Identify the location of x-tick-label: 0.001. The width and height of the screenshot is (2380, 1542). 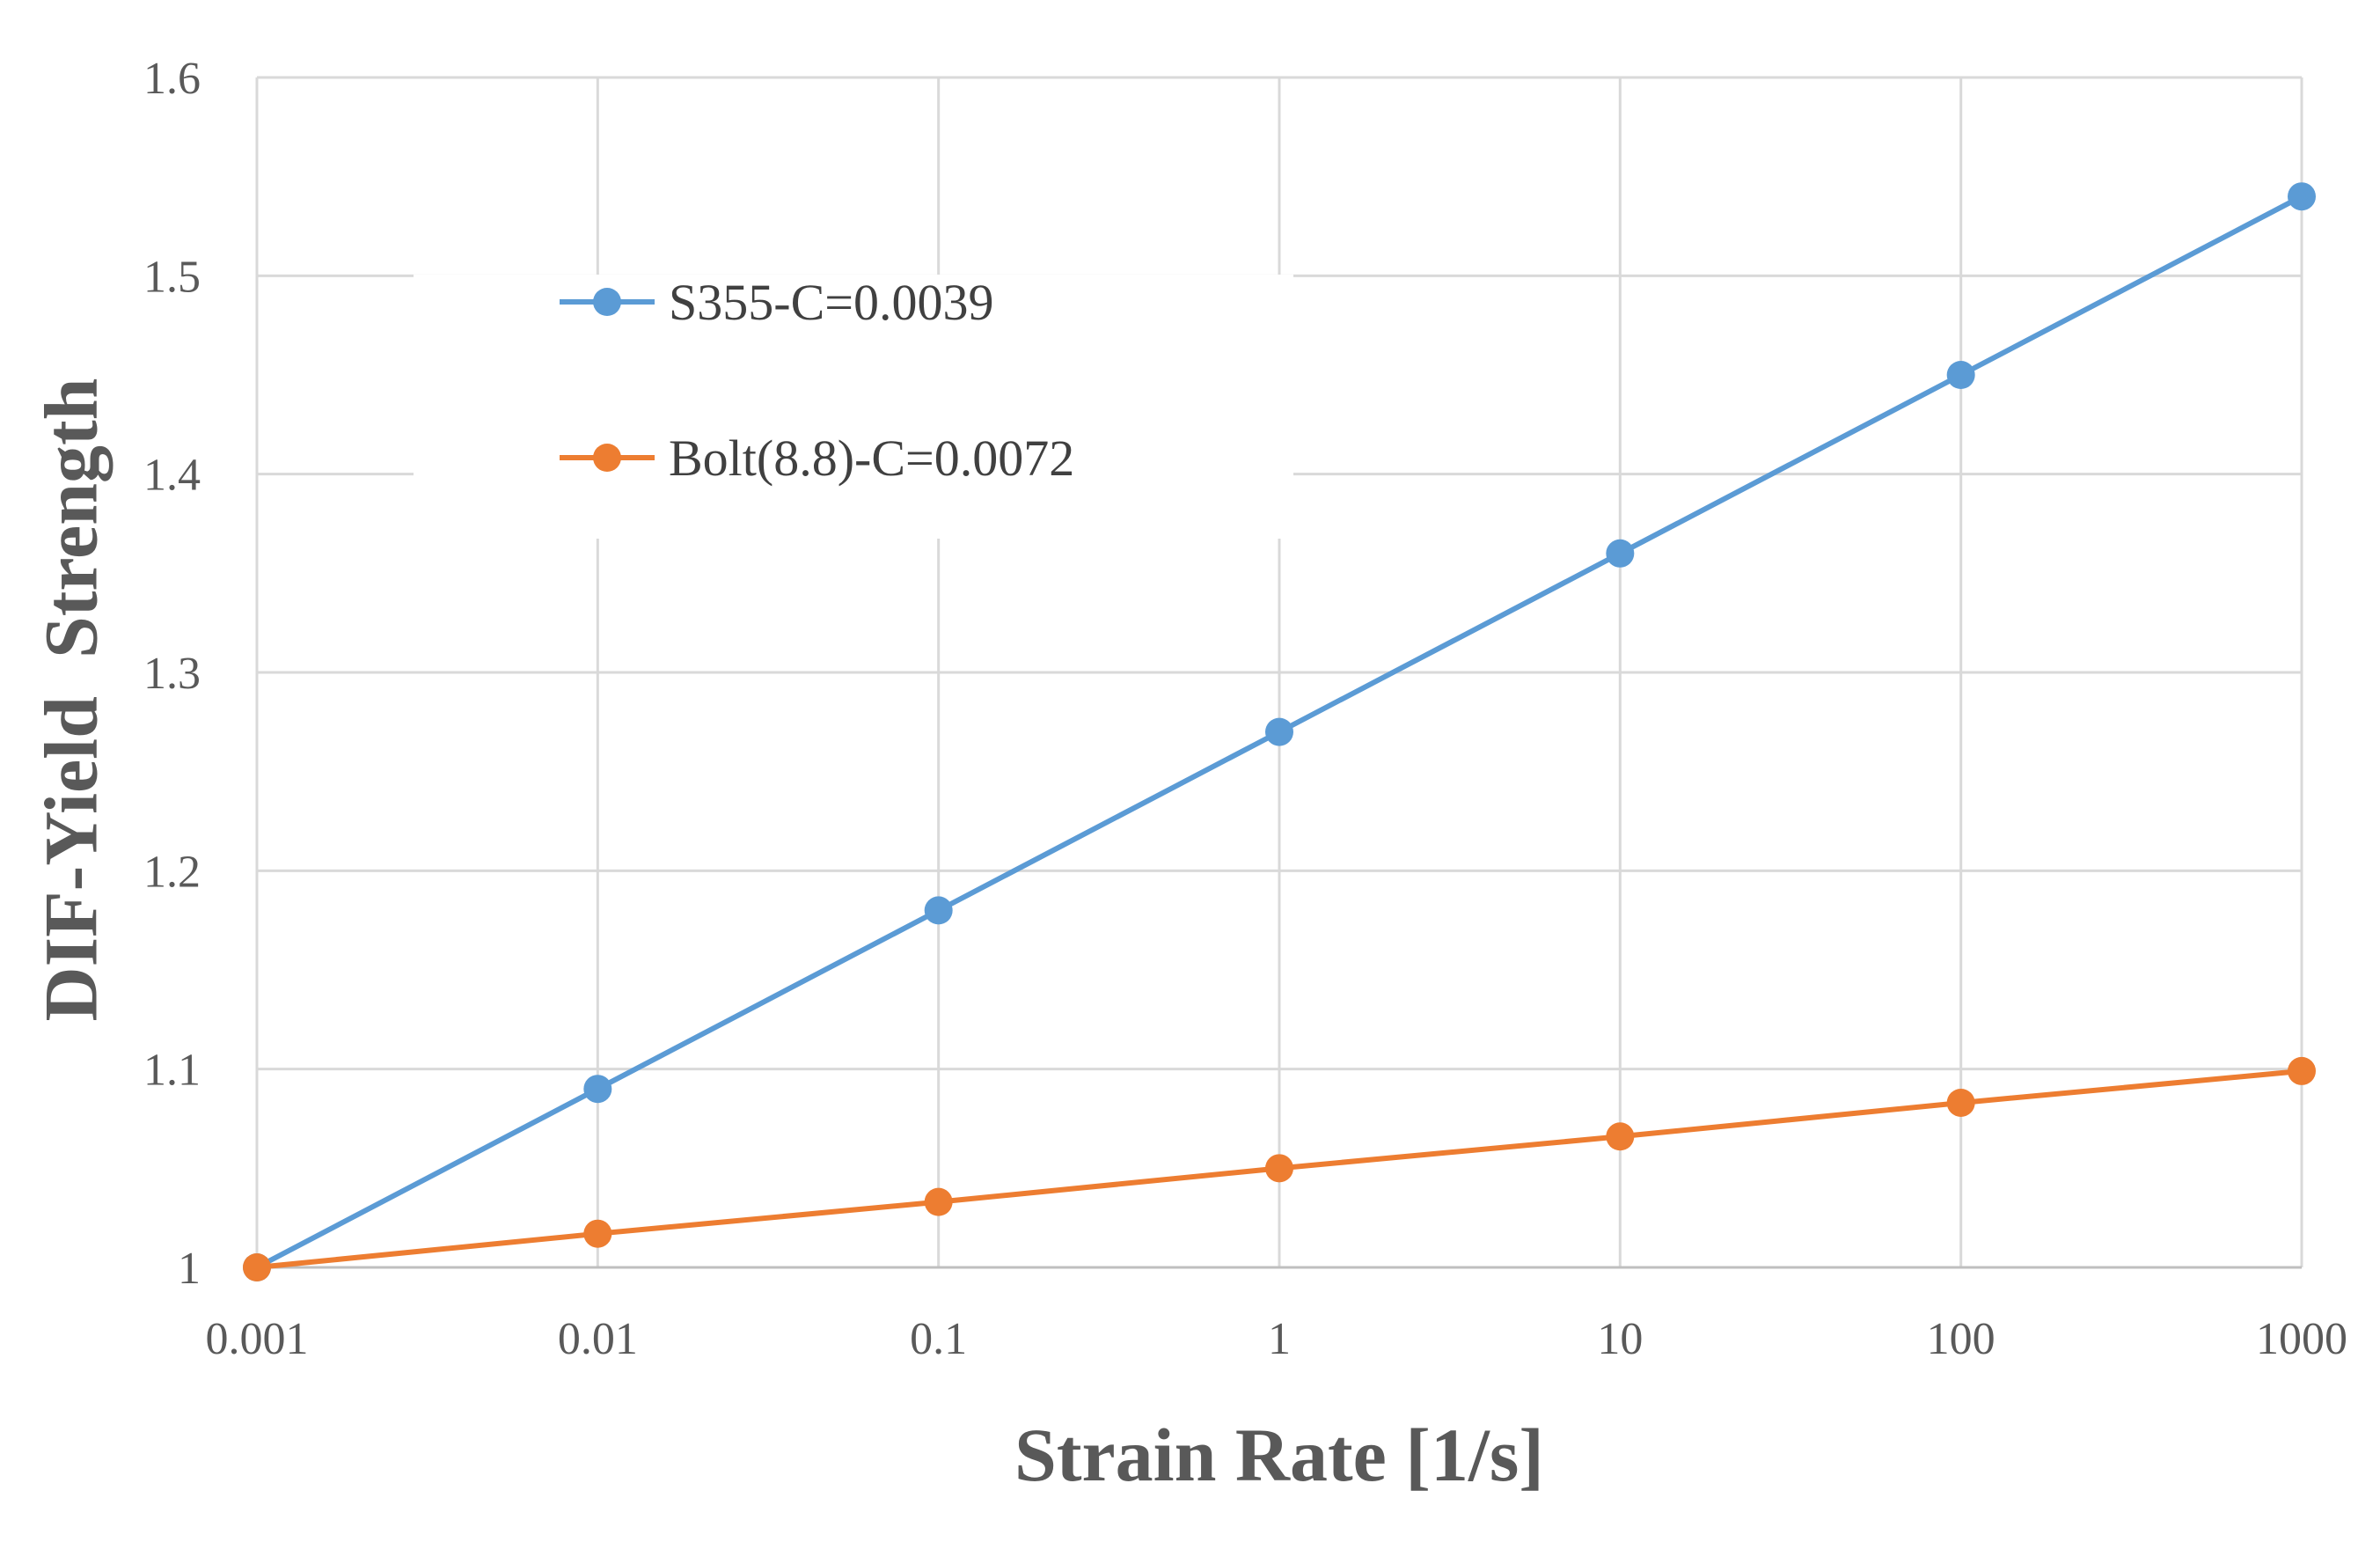
(257, 1339).